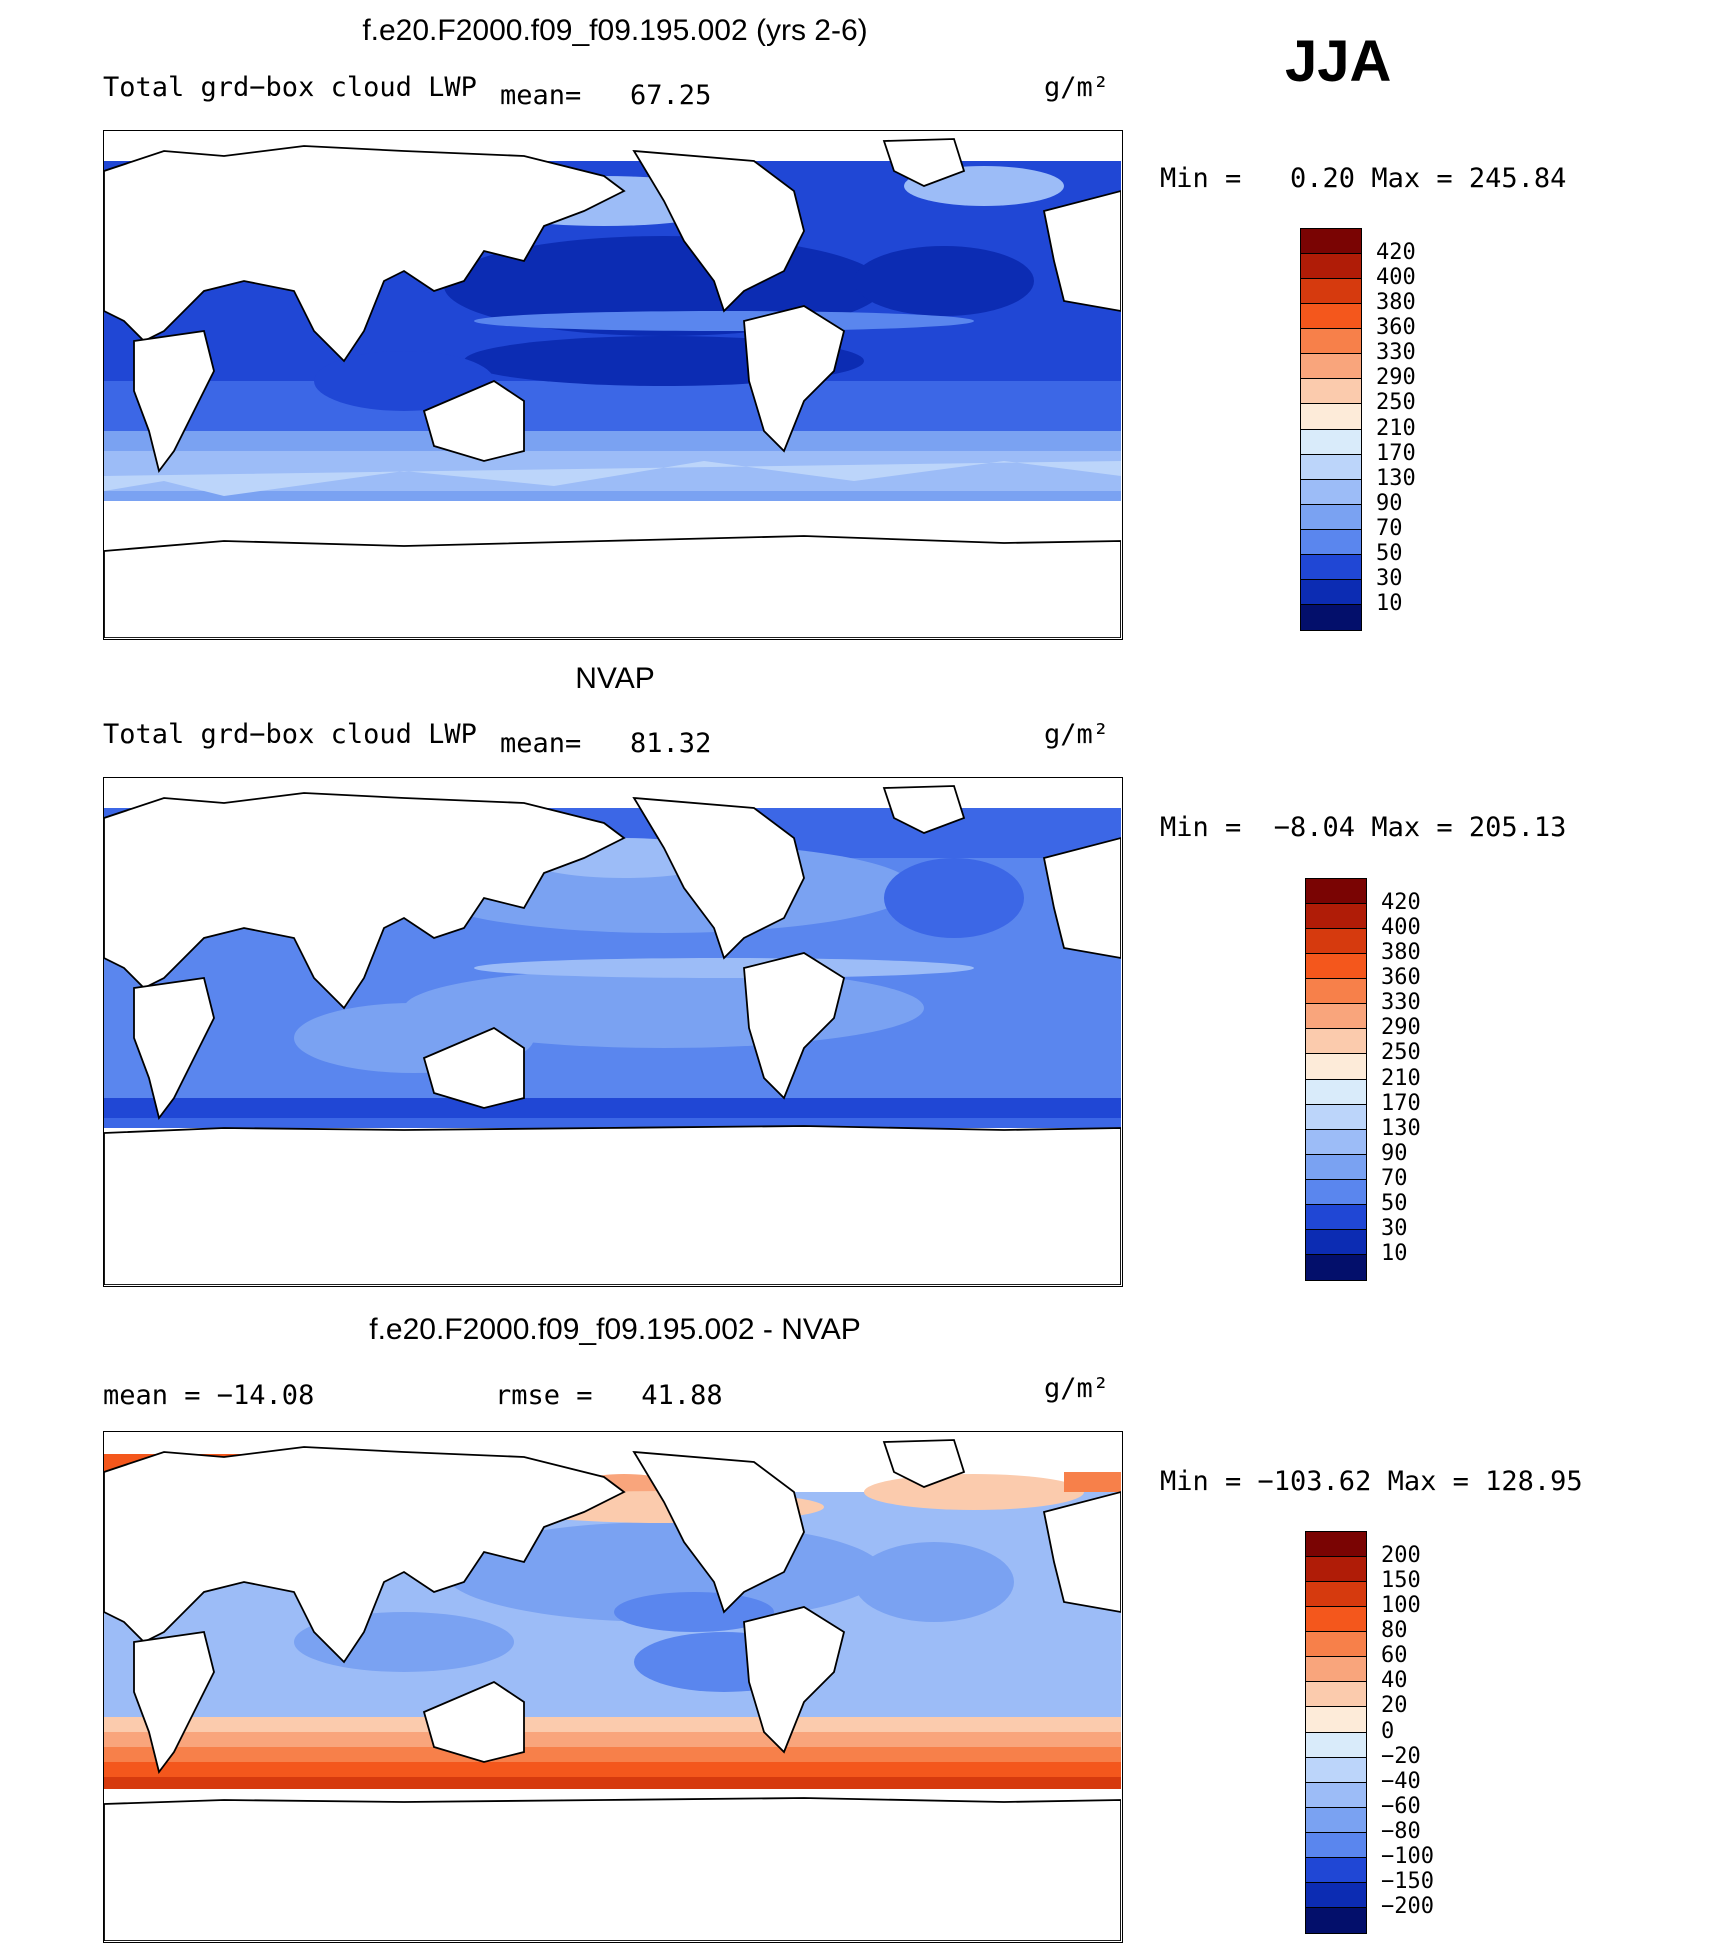  Describe the element at coordinates (1401, 1781) in the screenshot. I see `colorbar-tick-label: −40` at that location.